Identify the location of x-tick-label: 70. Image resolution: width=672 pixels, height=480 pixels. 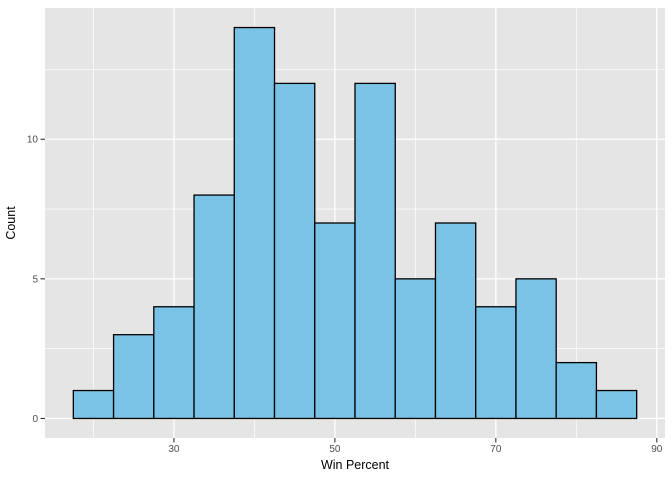
(496, 449).